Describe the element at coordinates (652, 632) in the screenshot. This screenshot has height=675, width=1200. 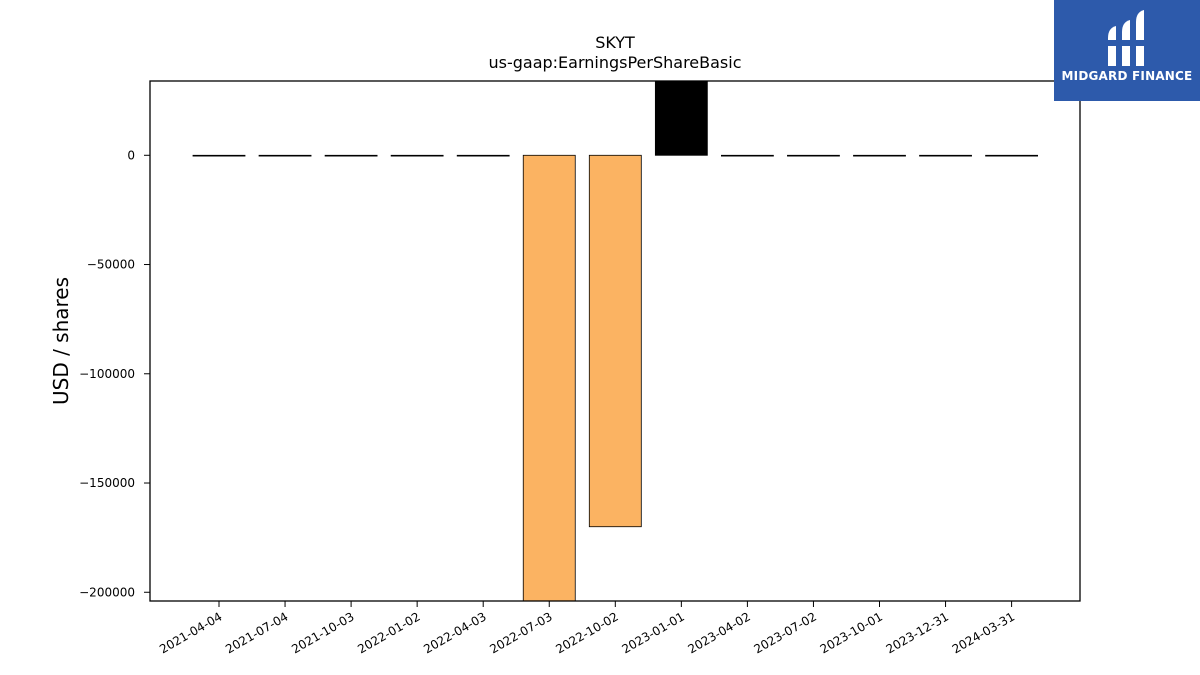
I see `x-tick-label: 2023-01-01` at that location.